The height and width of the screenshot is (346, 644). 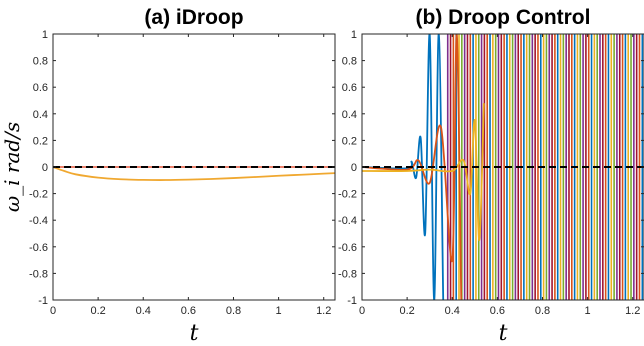 I want to click on plot-lines, so click(x=194, y=173).